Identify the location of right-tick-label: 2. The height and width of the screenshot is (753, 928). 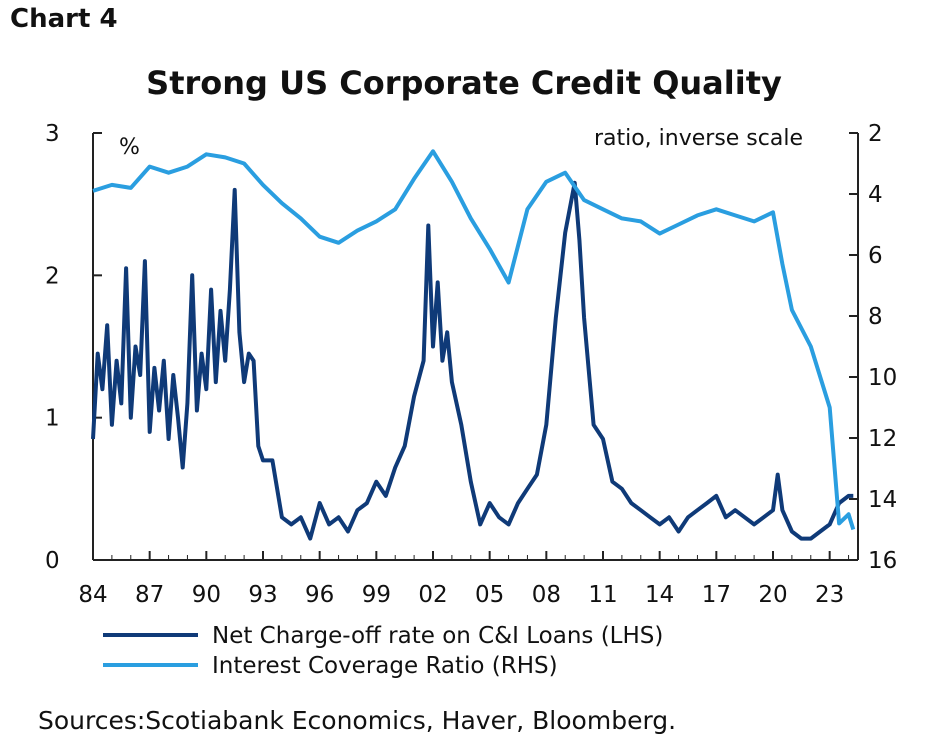
(875, 134).